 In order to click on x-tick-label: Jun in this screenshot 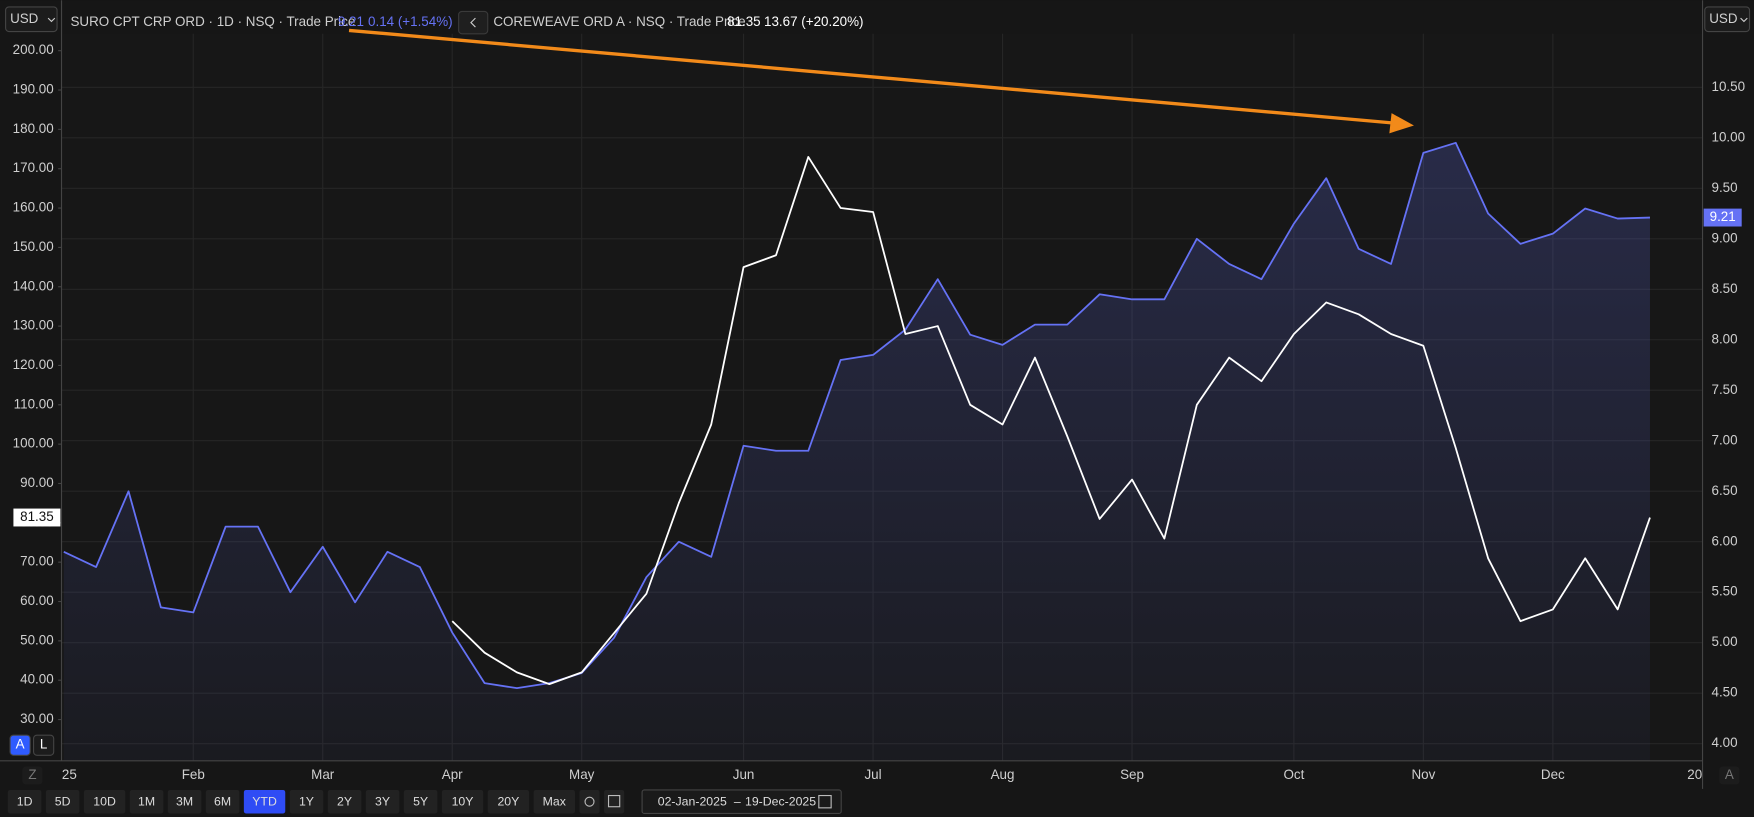, I will do `click(744, 774)`.